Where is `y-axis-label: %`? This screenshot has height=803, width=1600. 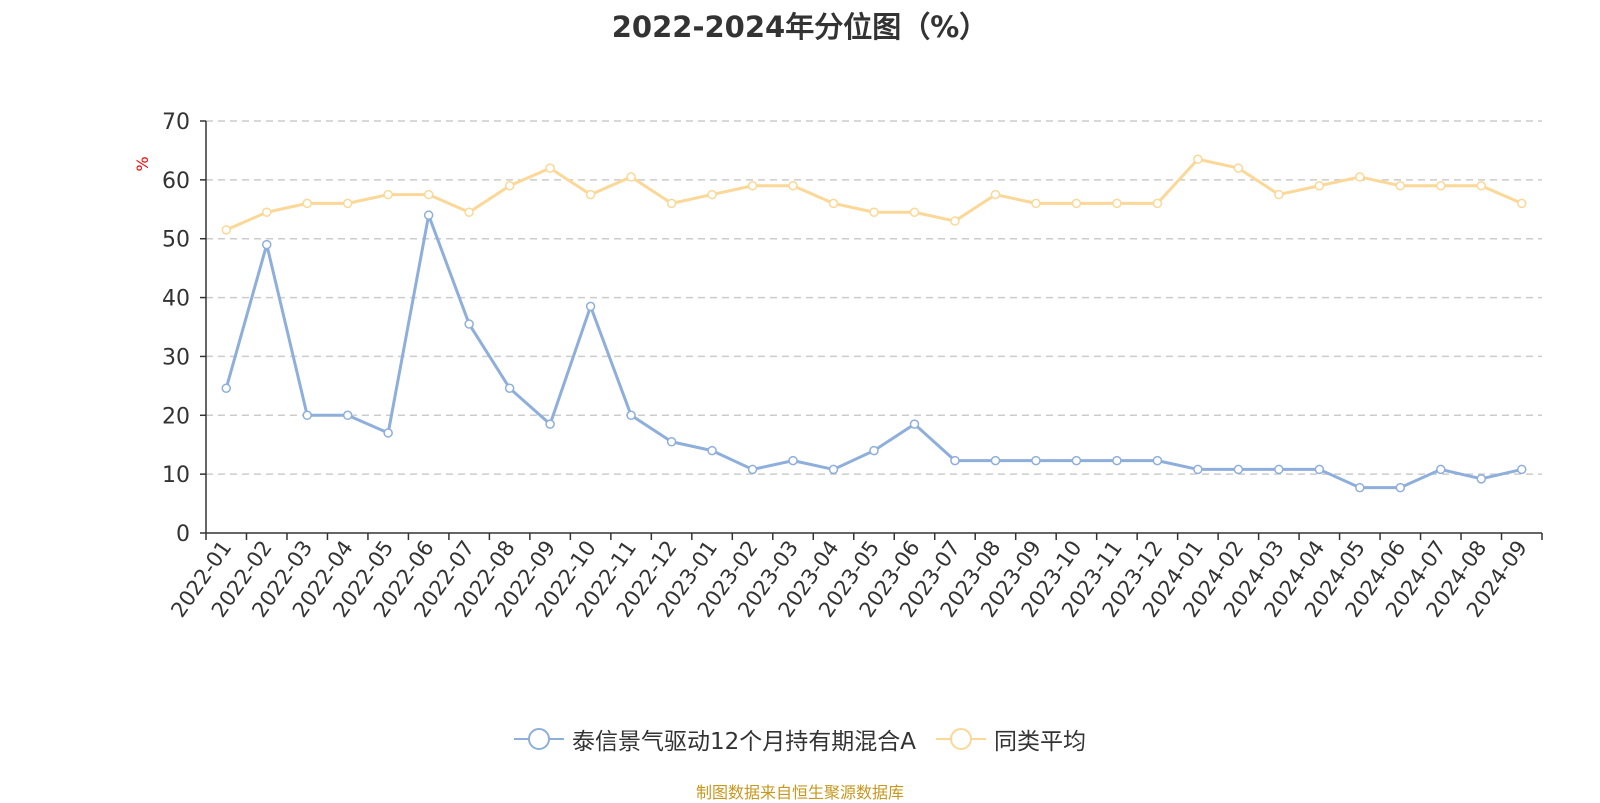 y-axis-label: % is located at coordinates (142, 163).